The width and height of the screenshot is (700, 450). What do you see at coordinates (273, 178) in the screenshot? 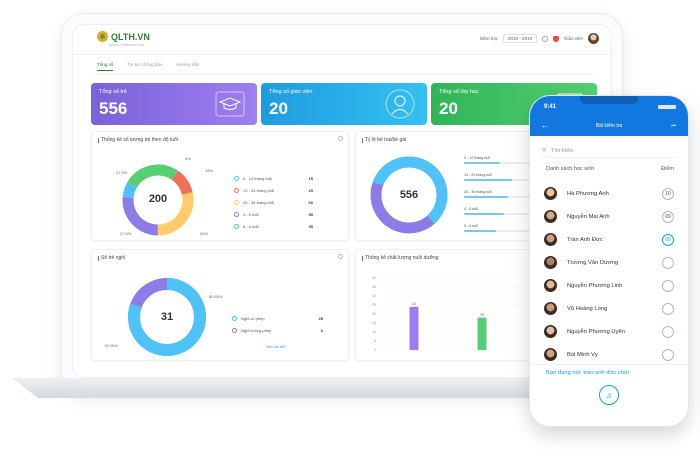
I see `legend-item: 0 - 13 tháng tuổi 15` at bounding box center [273, 178].